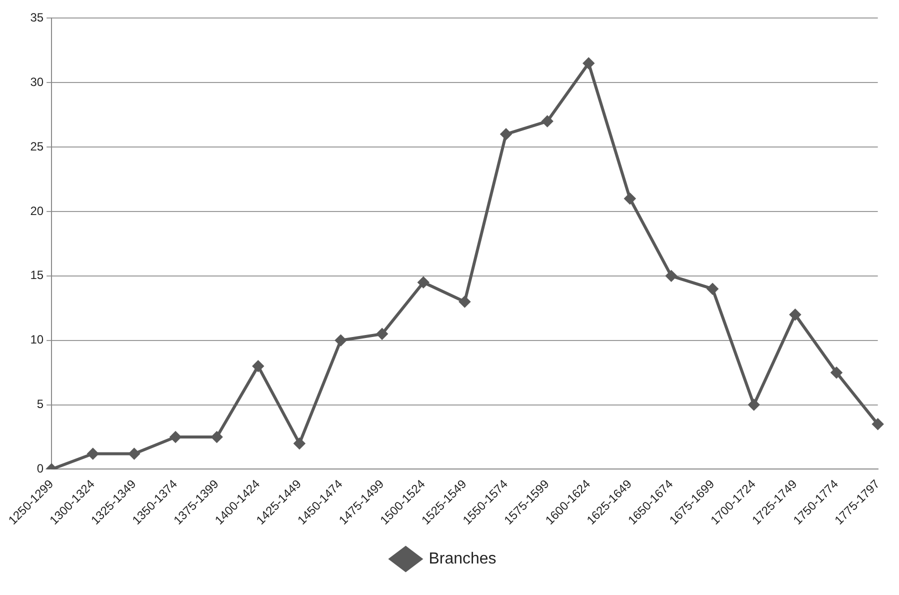  What do you see at coordinates (40, 469) in the screenshot?
I see `y-tick-label: 0` at bounding box center [40, 469].